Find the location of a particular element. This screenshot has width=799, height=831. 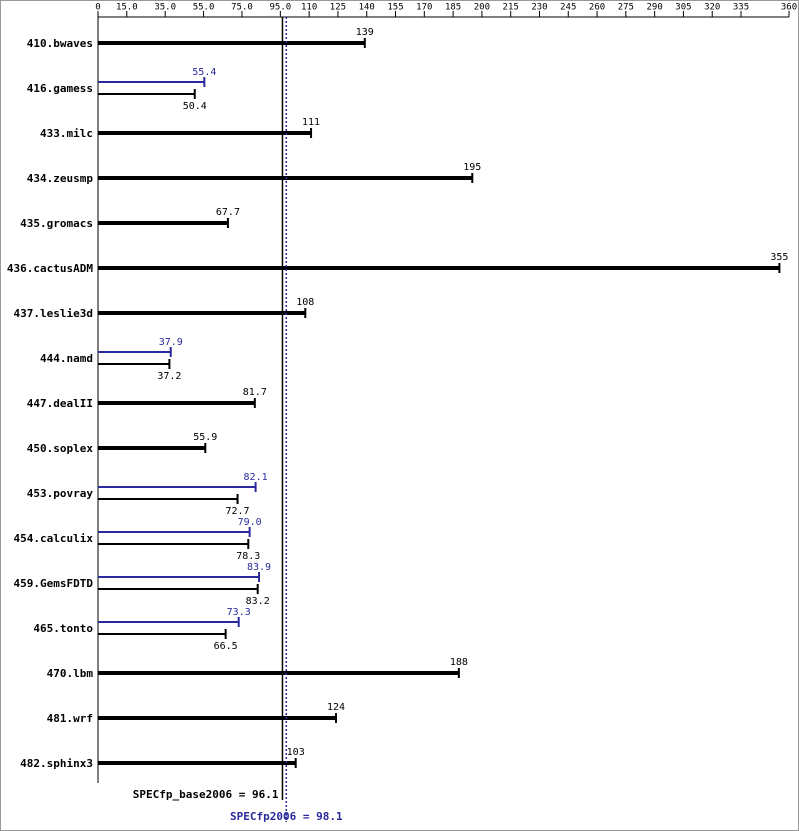

x-tick-label: 35.0 is located at coordinates (165, 8).